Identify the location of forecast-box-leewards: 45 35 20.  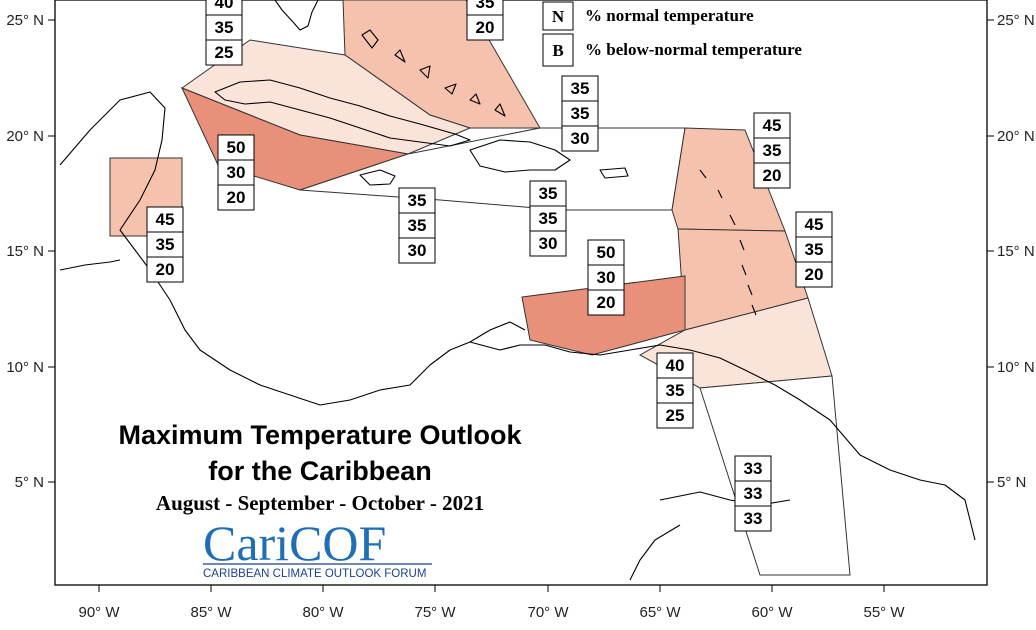
(772, 150).